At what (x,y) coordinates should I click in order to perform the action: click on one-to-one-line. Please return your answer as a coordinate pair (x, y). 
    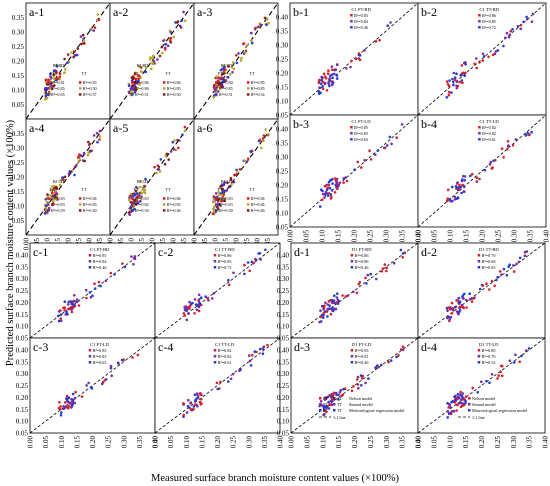
    Looking at the image, I should click on (354, 59).